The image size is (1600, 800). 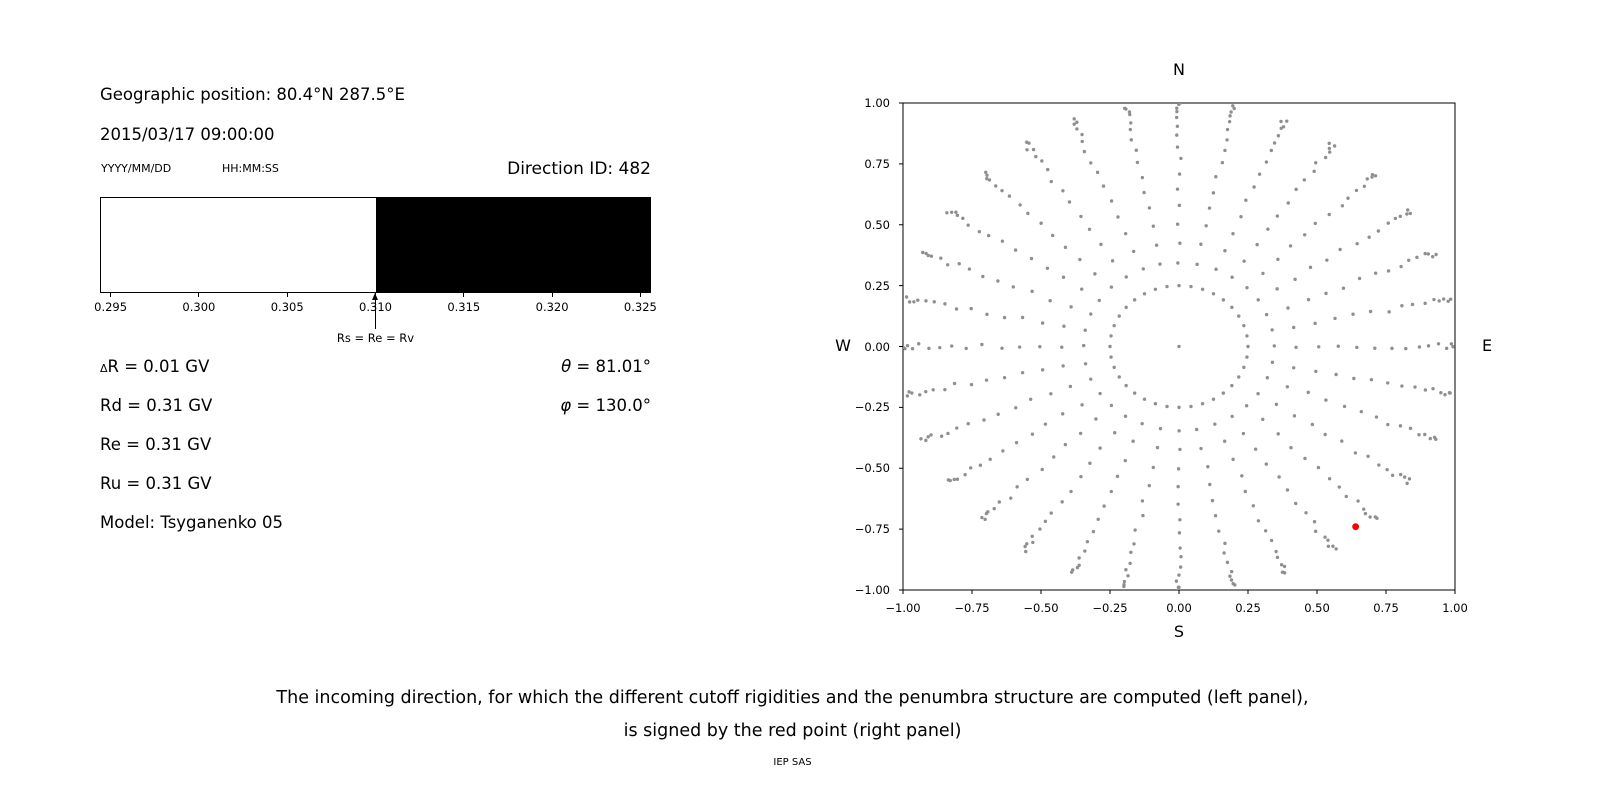 I want to click on x-tick-label: −1.00, so click(x=903, y=608).